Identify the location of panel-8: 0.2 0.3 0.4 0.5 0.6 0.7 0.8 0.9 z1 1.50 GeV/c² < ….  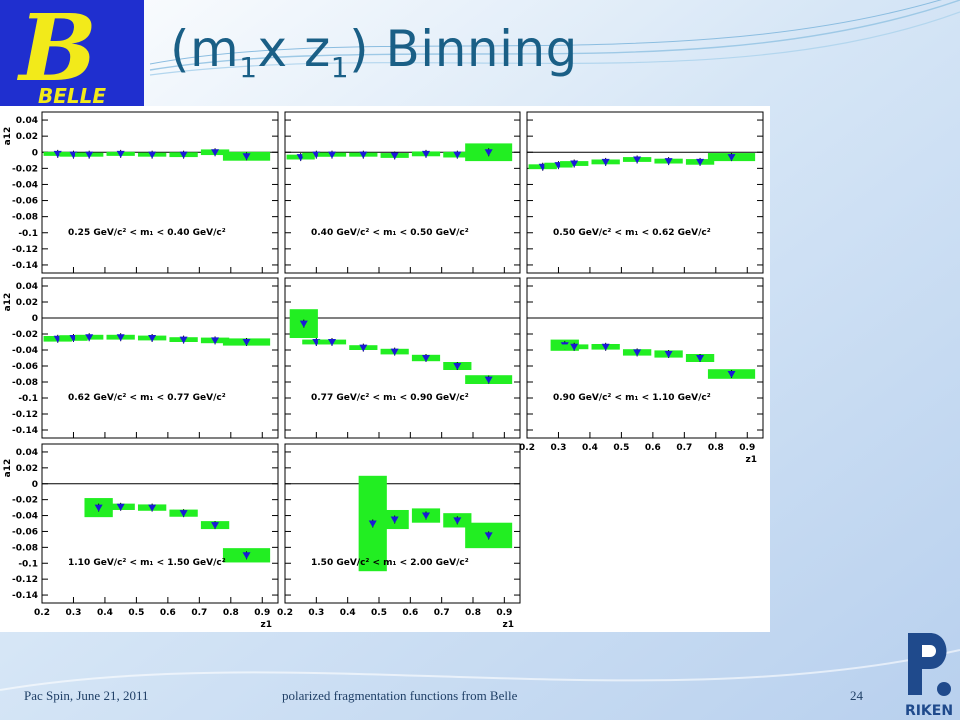
(399, 536).